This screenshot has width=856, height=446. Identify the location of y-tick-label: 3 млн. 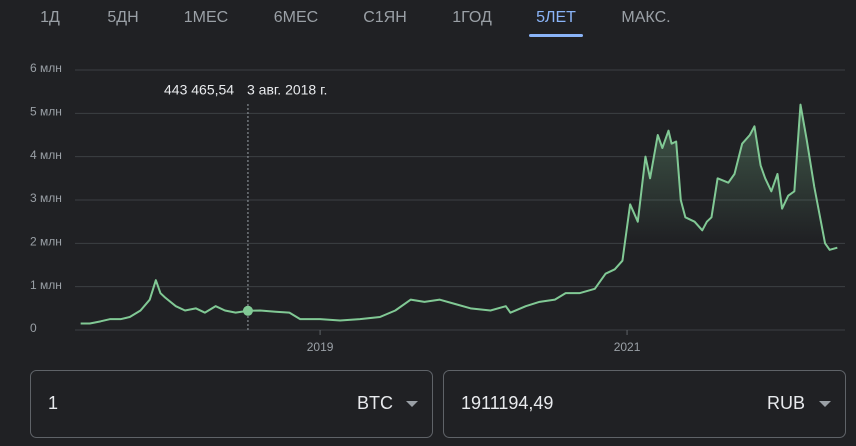
(46, 198).